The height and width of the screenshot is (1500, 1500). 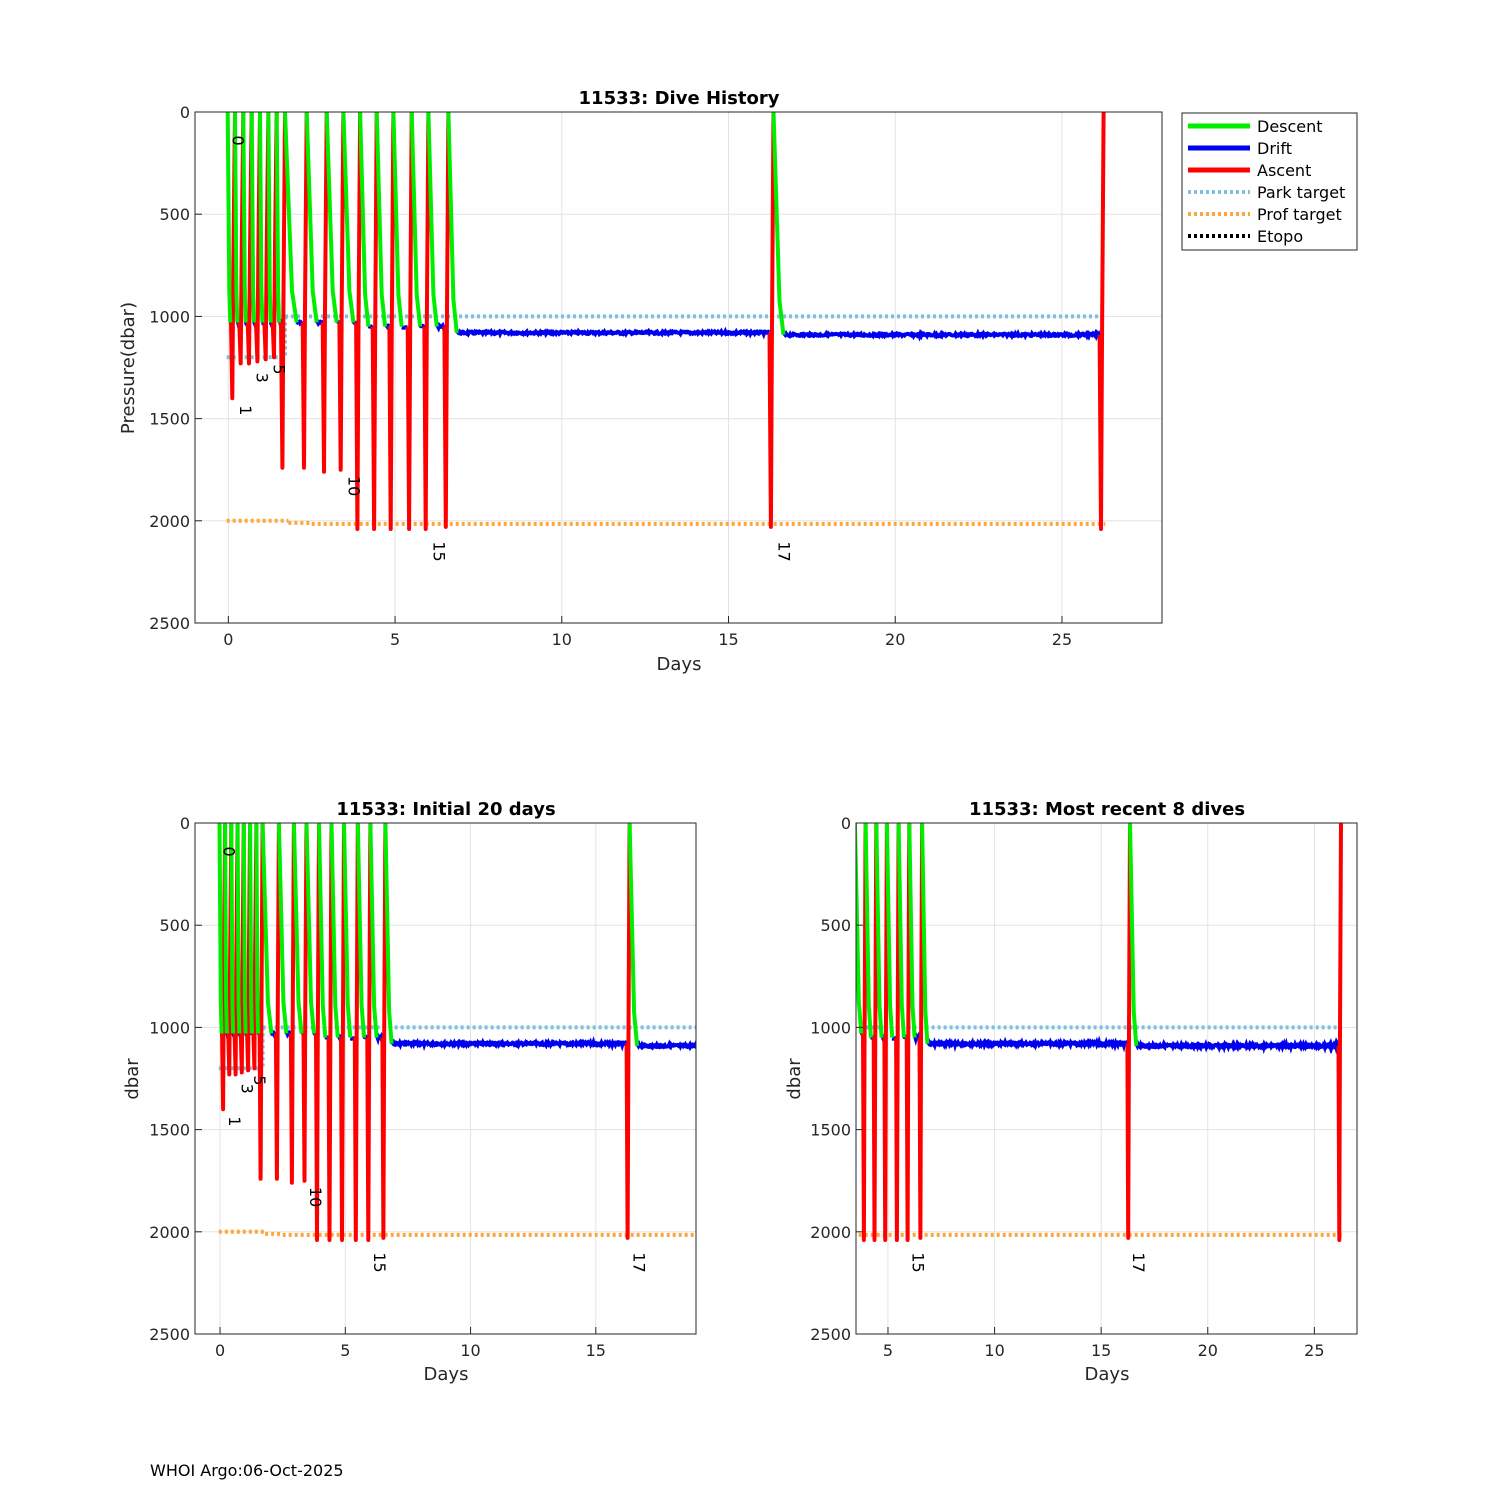 I want to click on x-tick-label: 25, so click(x=1314, y=1350).